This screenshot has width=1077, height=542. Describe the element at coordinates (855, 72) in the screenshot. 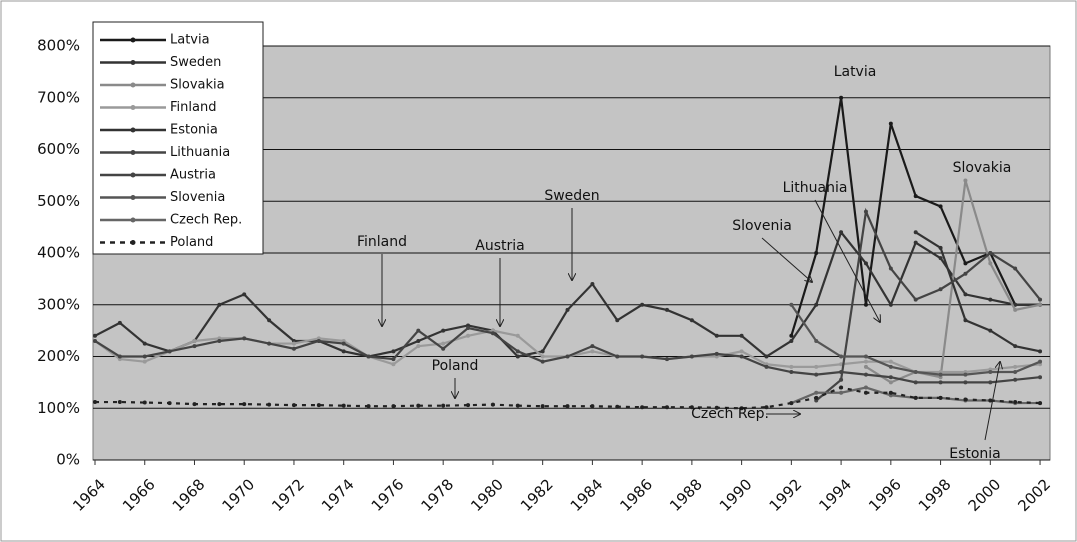

I see `annotation: Latvia` at that location.